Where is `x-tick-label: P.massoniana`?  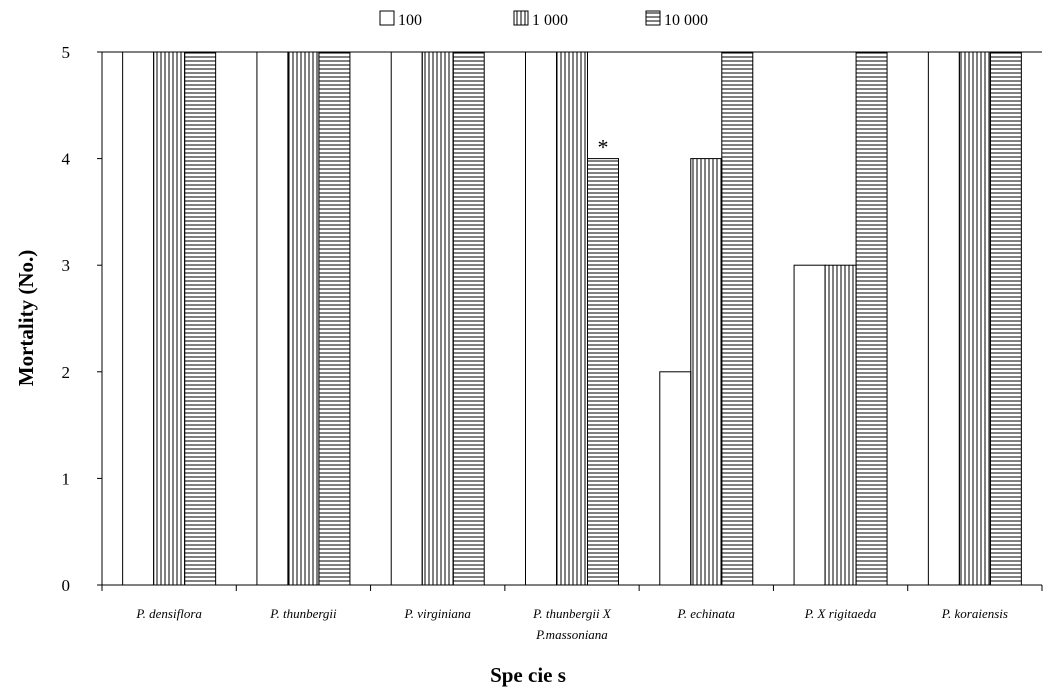
x-tick-label: P.massoniana is located at coordinates (571, 634).